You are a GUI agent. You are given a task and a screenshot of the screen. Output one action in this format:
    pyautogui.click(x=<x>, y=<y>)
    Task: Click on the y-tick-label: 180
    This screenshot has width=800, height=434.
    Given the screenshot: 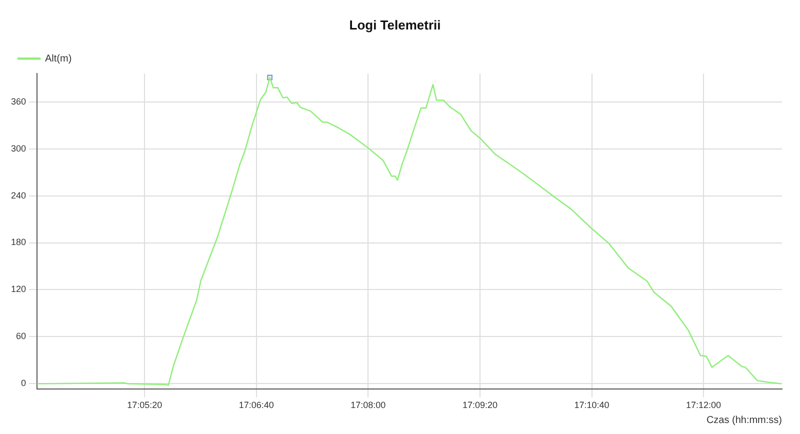 What is the action you would take?
    pyautogui.click(x=18, y=242)
    